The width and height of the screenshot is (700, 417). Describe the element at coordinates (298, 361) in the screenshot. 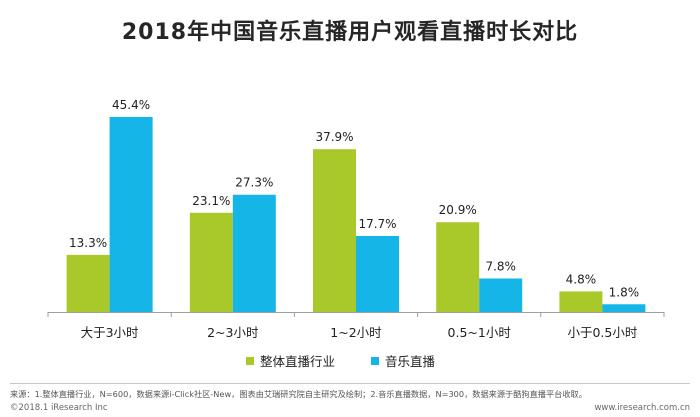

I see `legend-label-series1: 整体直播行业` at that location.